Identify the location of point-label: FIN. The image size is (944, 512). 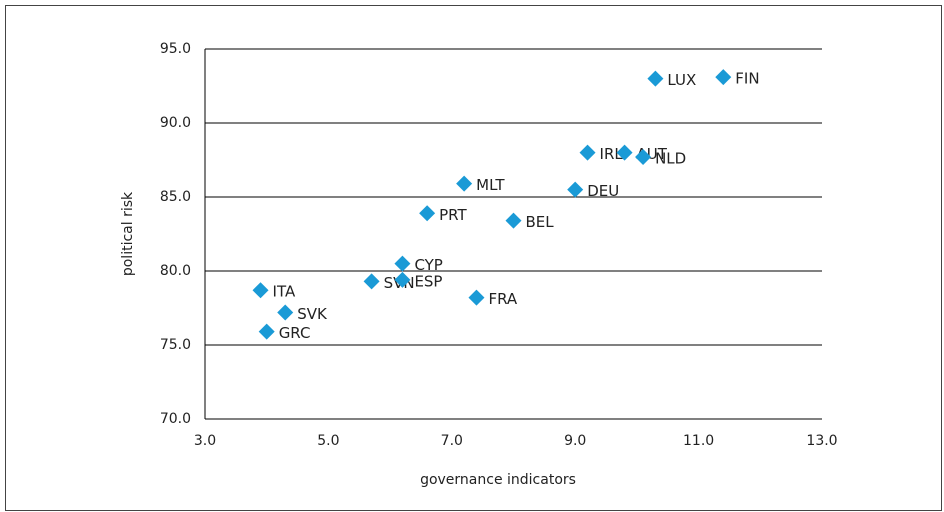
(747, 79).